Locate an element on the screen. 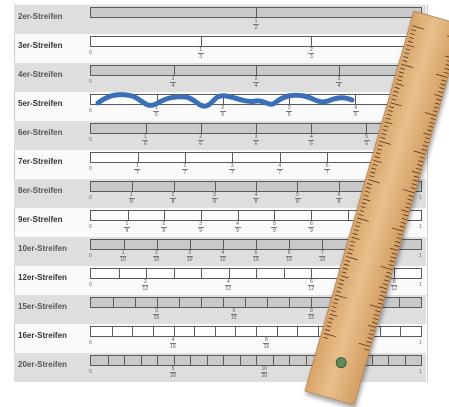 The height and width of the screenshot is (407, 449). fraction-denominator: 7 is located at coordinates (280, 173).